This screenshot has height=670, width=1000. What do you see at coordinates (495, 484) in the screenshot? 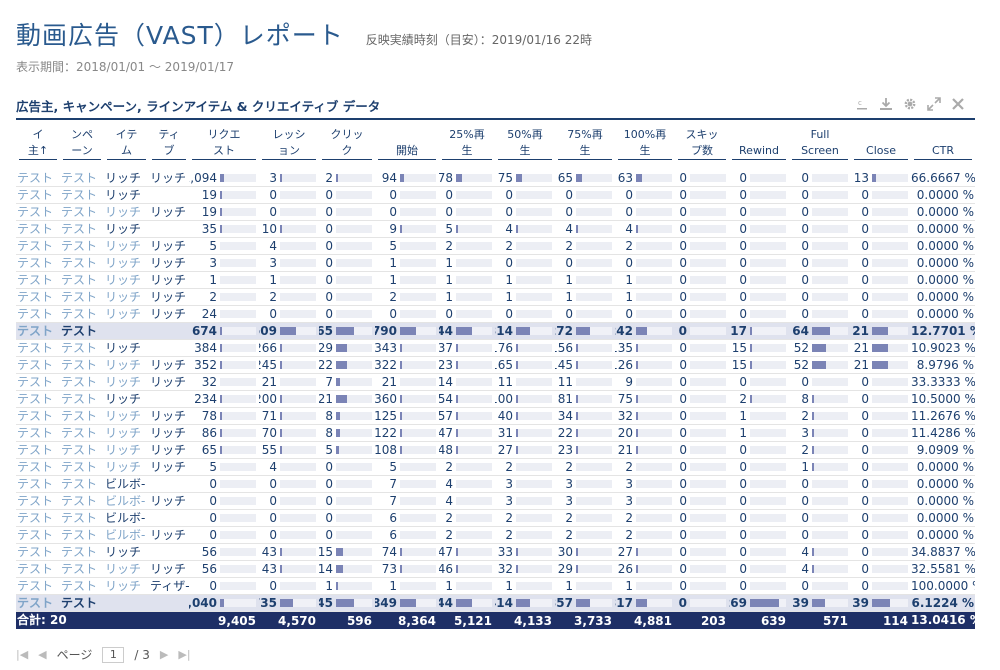
I see `table-row: テスト テスト ビルボ- 0 0 0 7 4 3 3 3 0 0 0 0 0.0000 %` at bounding box center [495, 484].